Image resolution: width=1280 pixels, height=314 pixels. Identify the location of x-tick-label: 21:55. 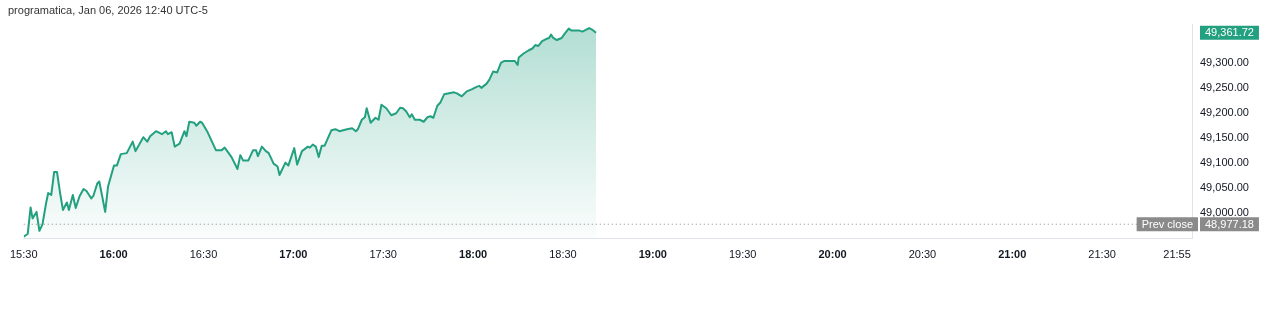
(1177, 254).